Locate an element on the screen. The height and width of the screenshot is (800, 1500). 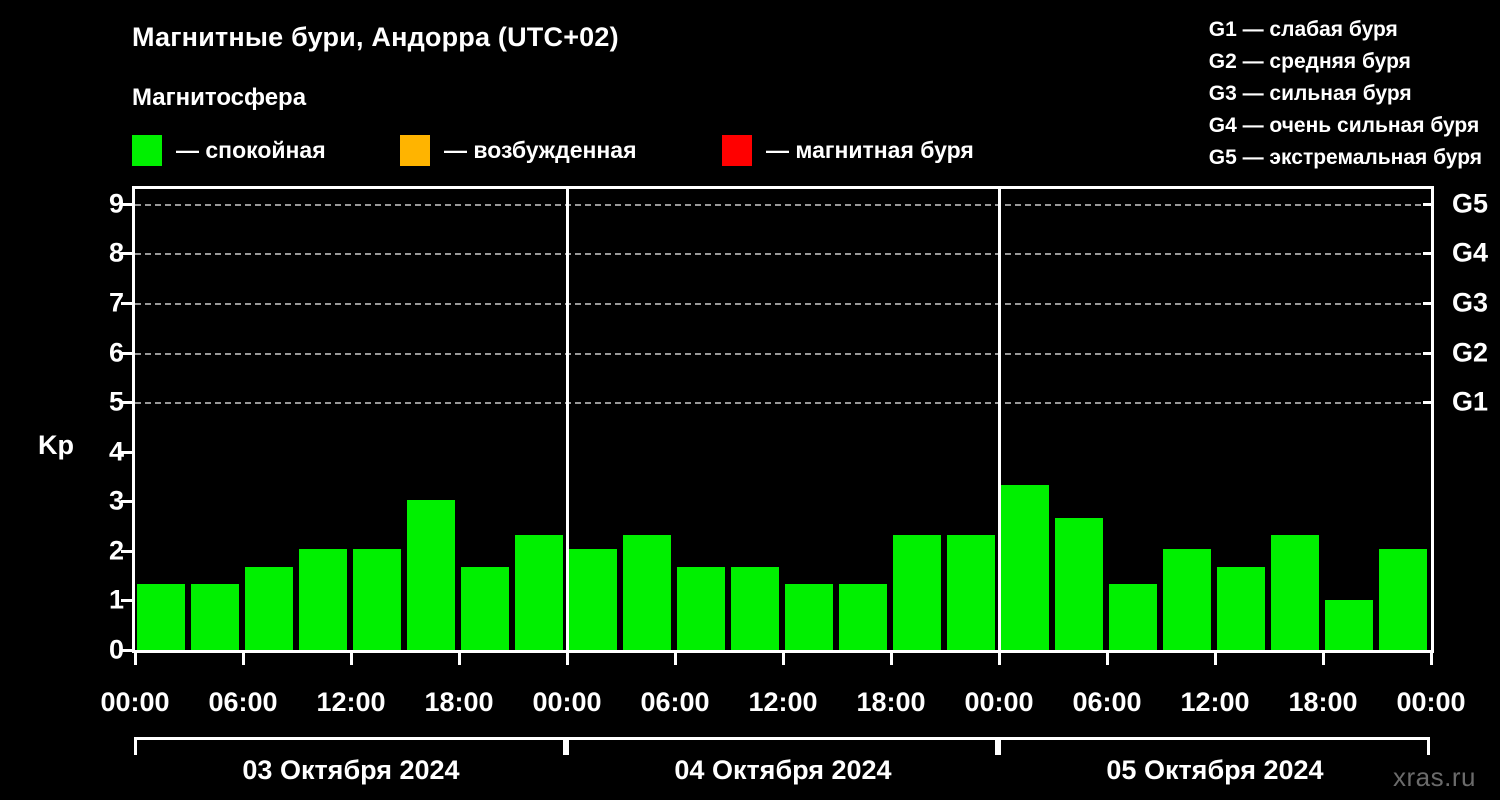
g-tick-G4 is located at coordinates (1428, 254).